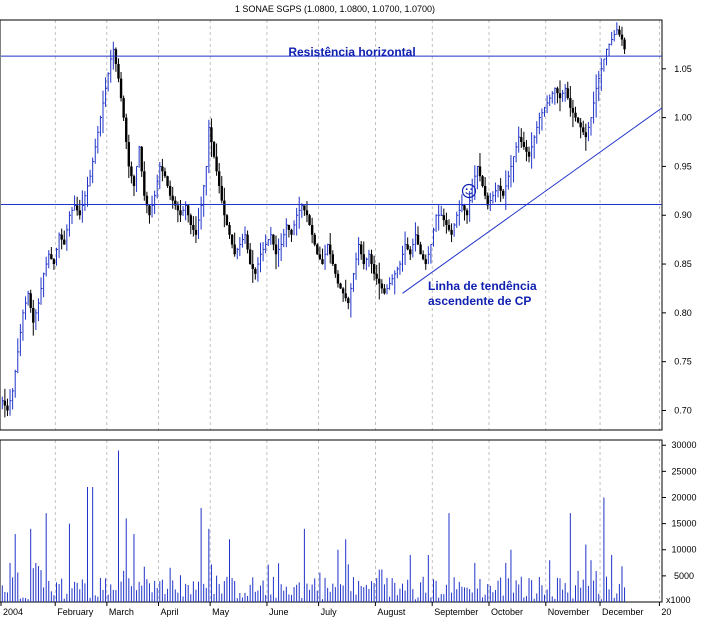 The width and height of the screenshot is (705, 620). What do you see at coordinates (678, 600) in the screenshot?
I see `volume-unit-label: x1000` at bounding box center [678, 600].